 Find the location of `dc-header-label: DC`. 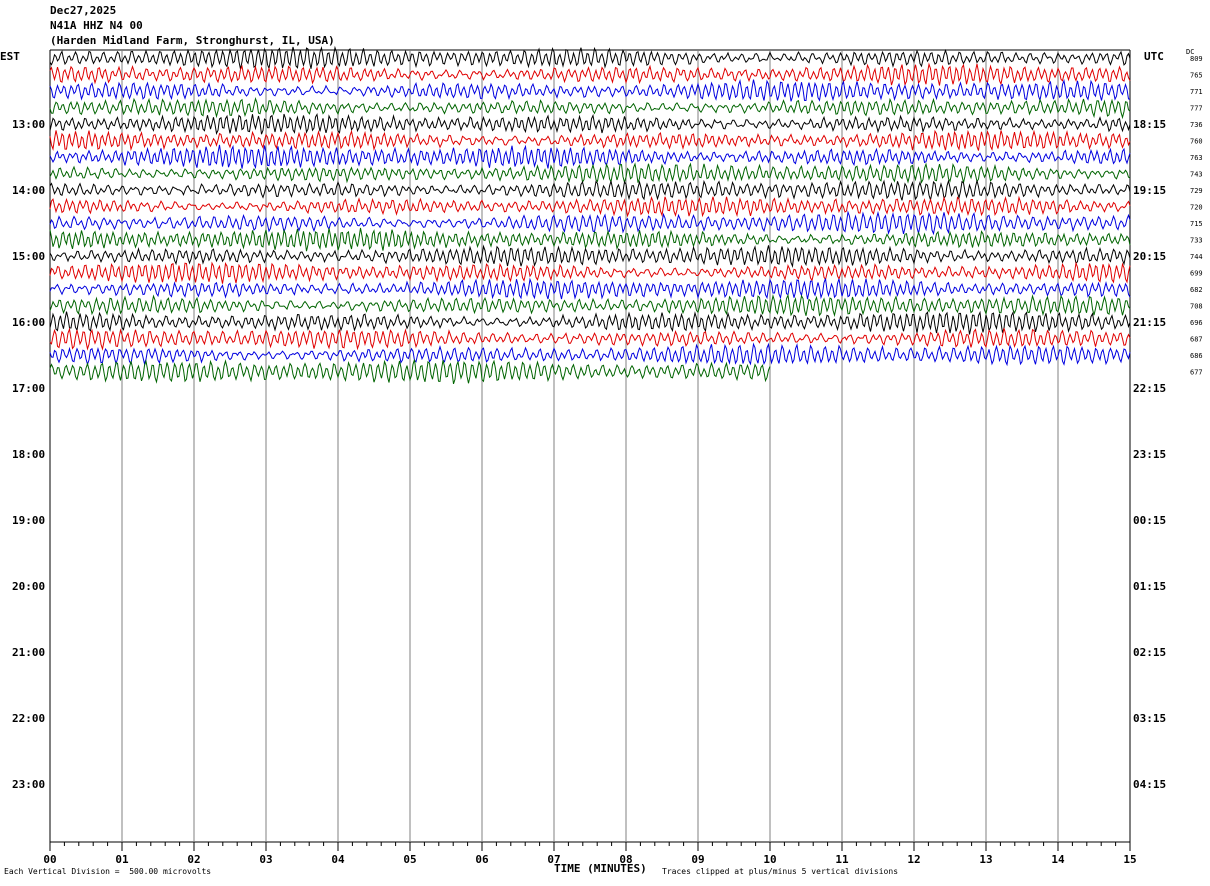

dc-header-label: DC is located at coordinates (1190, 52).